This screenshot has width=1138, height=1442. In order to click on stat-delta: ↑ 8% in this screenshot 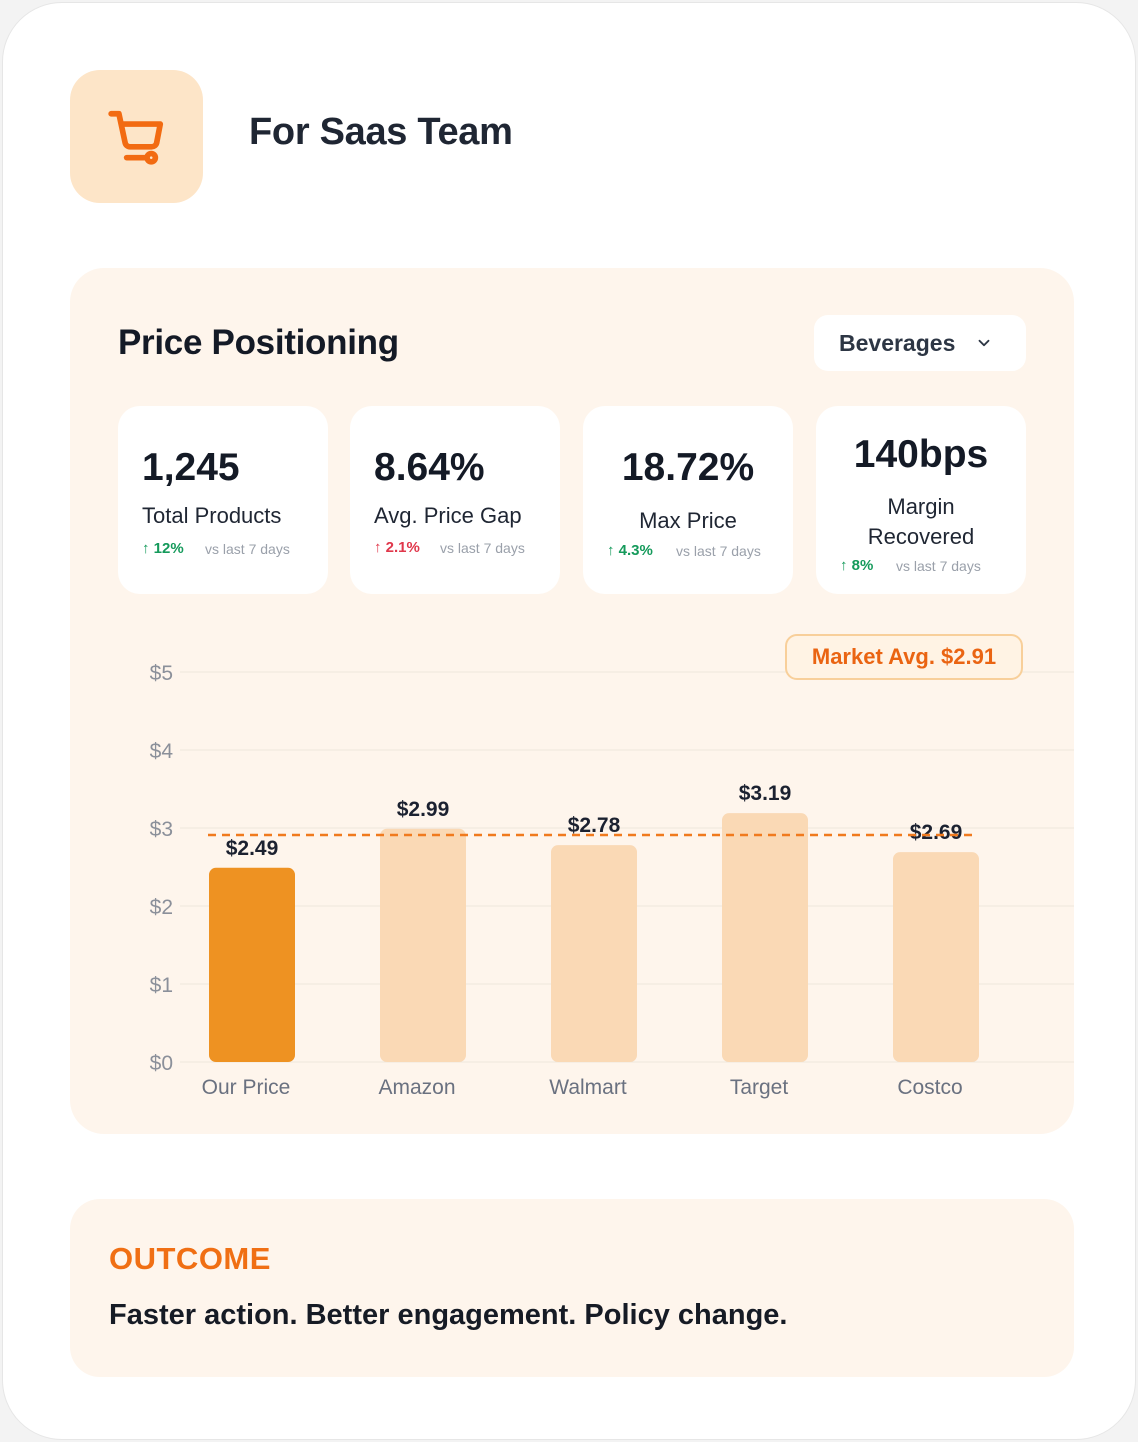, I will do `click(857, 565)`.